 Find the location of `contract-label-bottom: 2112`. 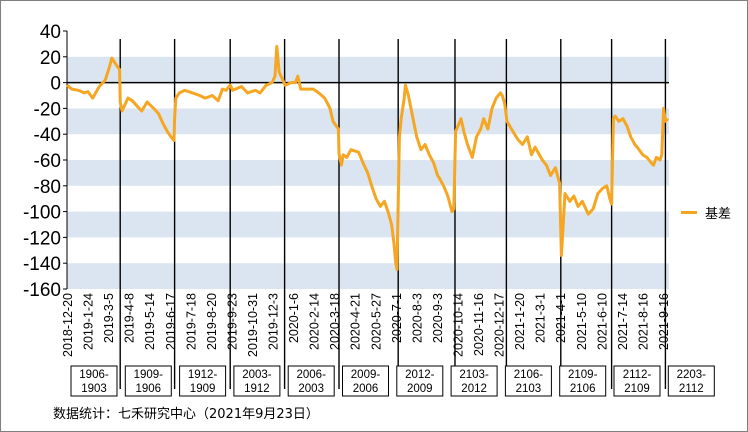

contract-label-bottom: 2112 is located at coordinates (691, 389).